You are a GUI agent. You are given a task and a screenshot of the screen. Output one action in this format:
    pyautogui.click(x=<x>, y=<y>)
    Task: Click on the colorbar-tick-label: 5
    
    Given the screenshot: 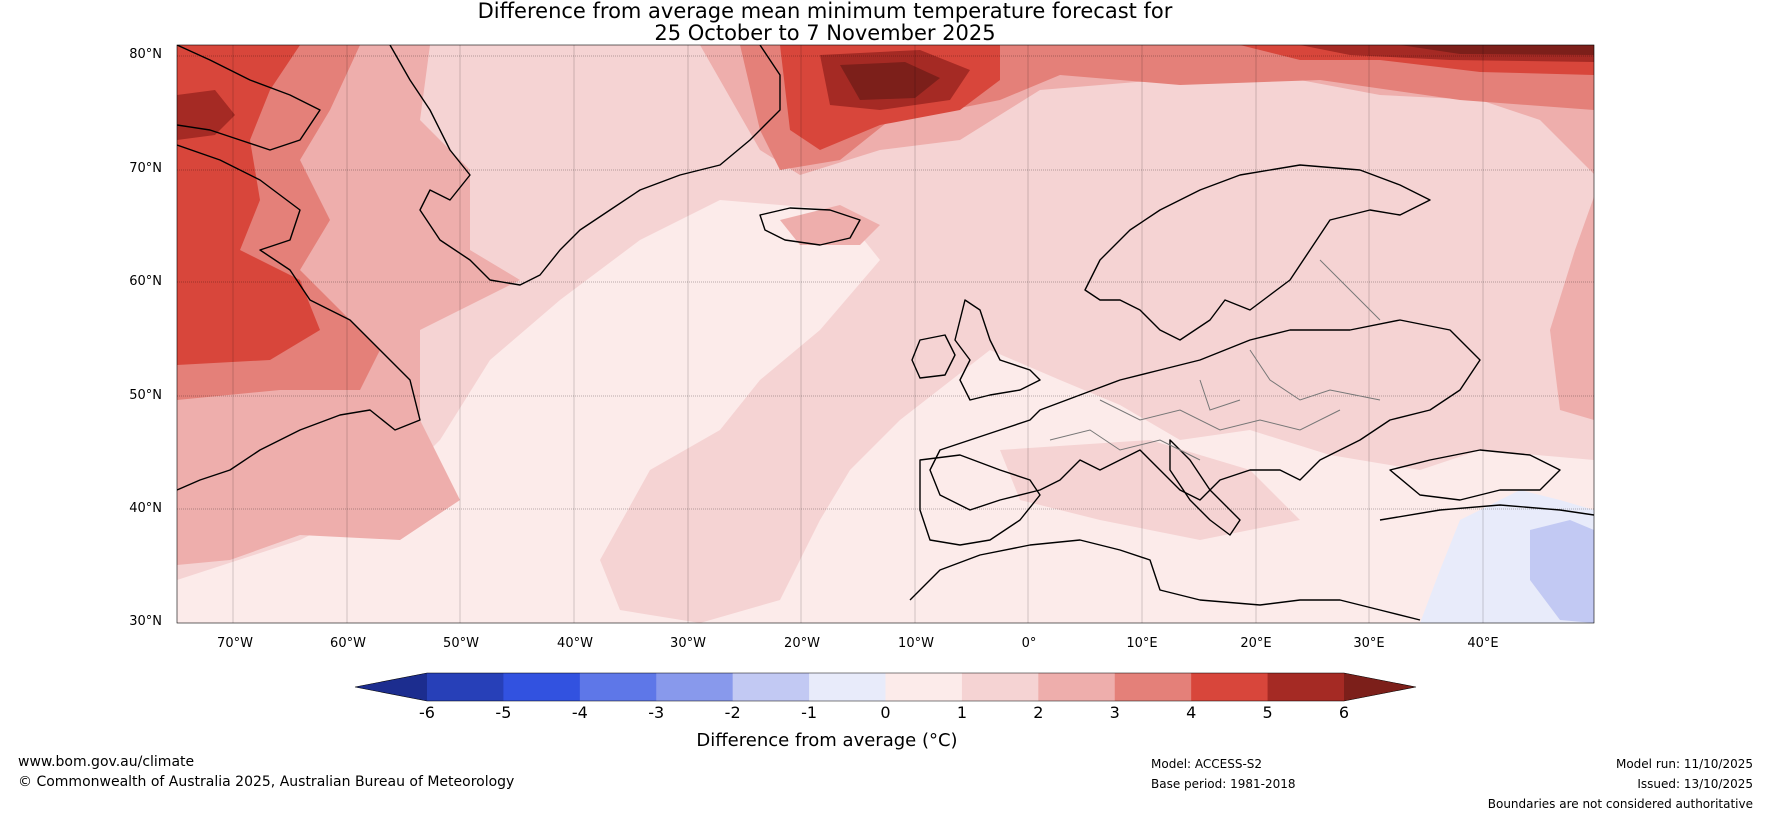 What is the action you would take?
    pyautogui.click(x=1267, y=712)
    